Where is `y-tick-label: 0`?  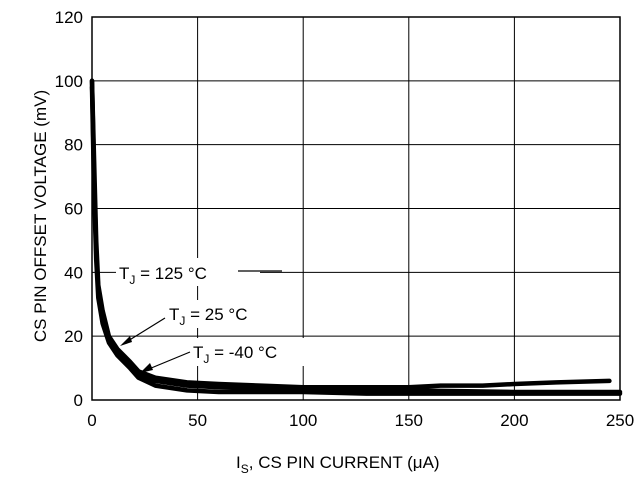
y-tick-label: 0 is located at coordinates (78, 400).